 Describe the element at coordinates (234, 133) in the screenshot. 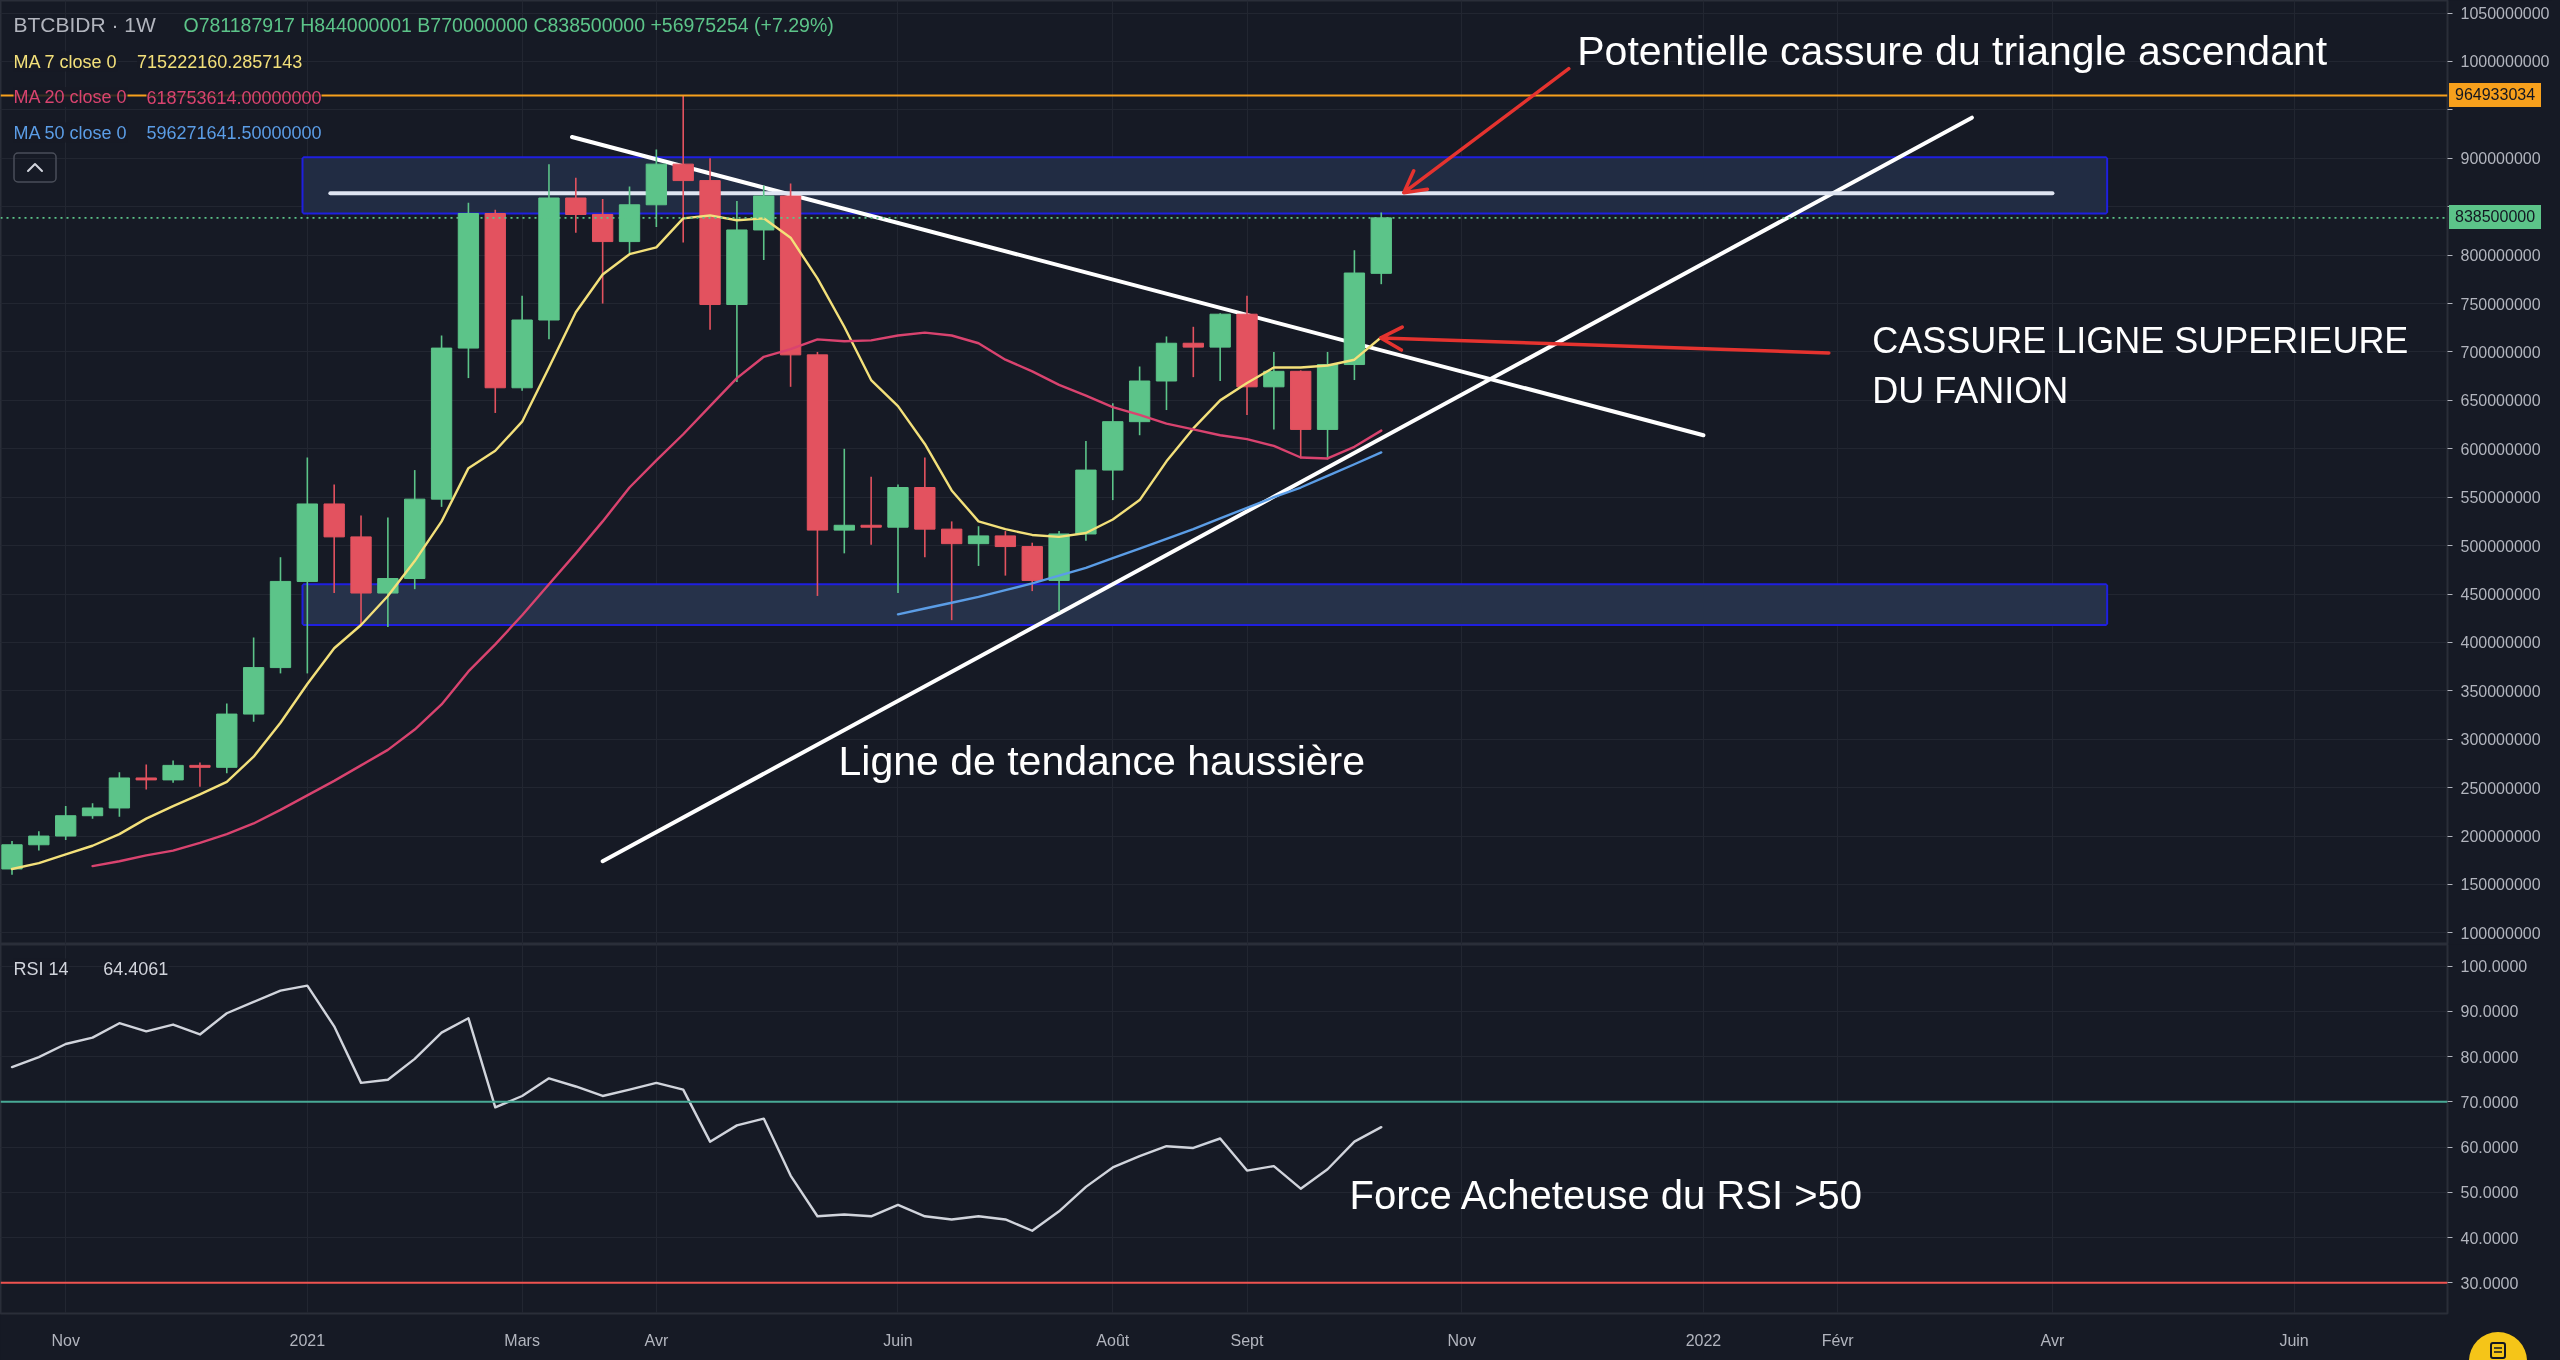

I see `annotation: 596271641.50000000` at that location.